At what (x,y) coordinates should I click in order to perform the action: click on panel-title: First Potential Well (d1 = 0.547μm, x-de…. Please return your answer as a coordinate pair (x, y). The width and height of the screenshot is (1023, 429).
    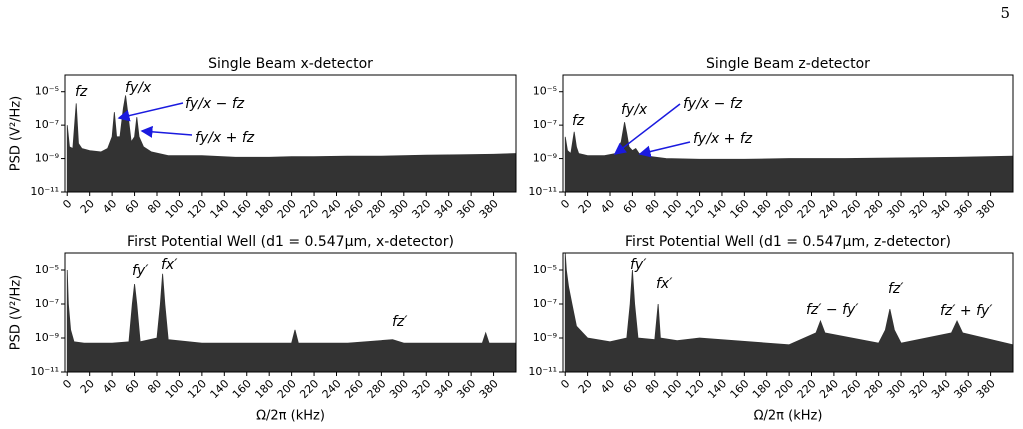
    Looking at the image, I should click on (290, 242).